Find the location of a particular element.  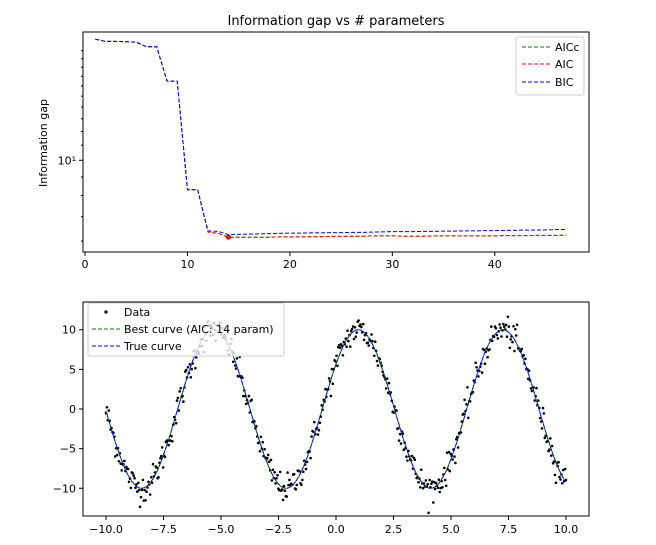

legend-aic-label: AIC is located at coordinates (564, 64).